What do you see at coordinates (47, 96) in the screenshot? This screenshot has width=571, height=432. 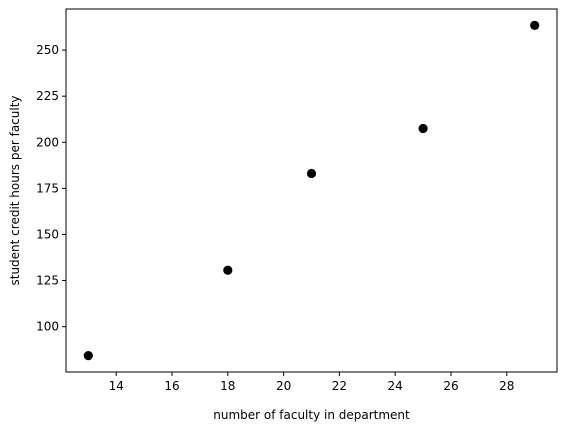 I see `y-tick-label: 225` at bounding box center [47, 96].